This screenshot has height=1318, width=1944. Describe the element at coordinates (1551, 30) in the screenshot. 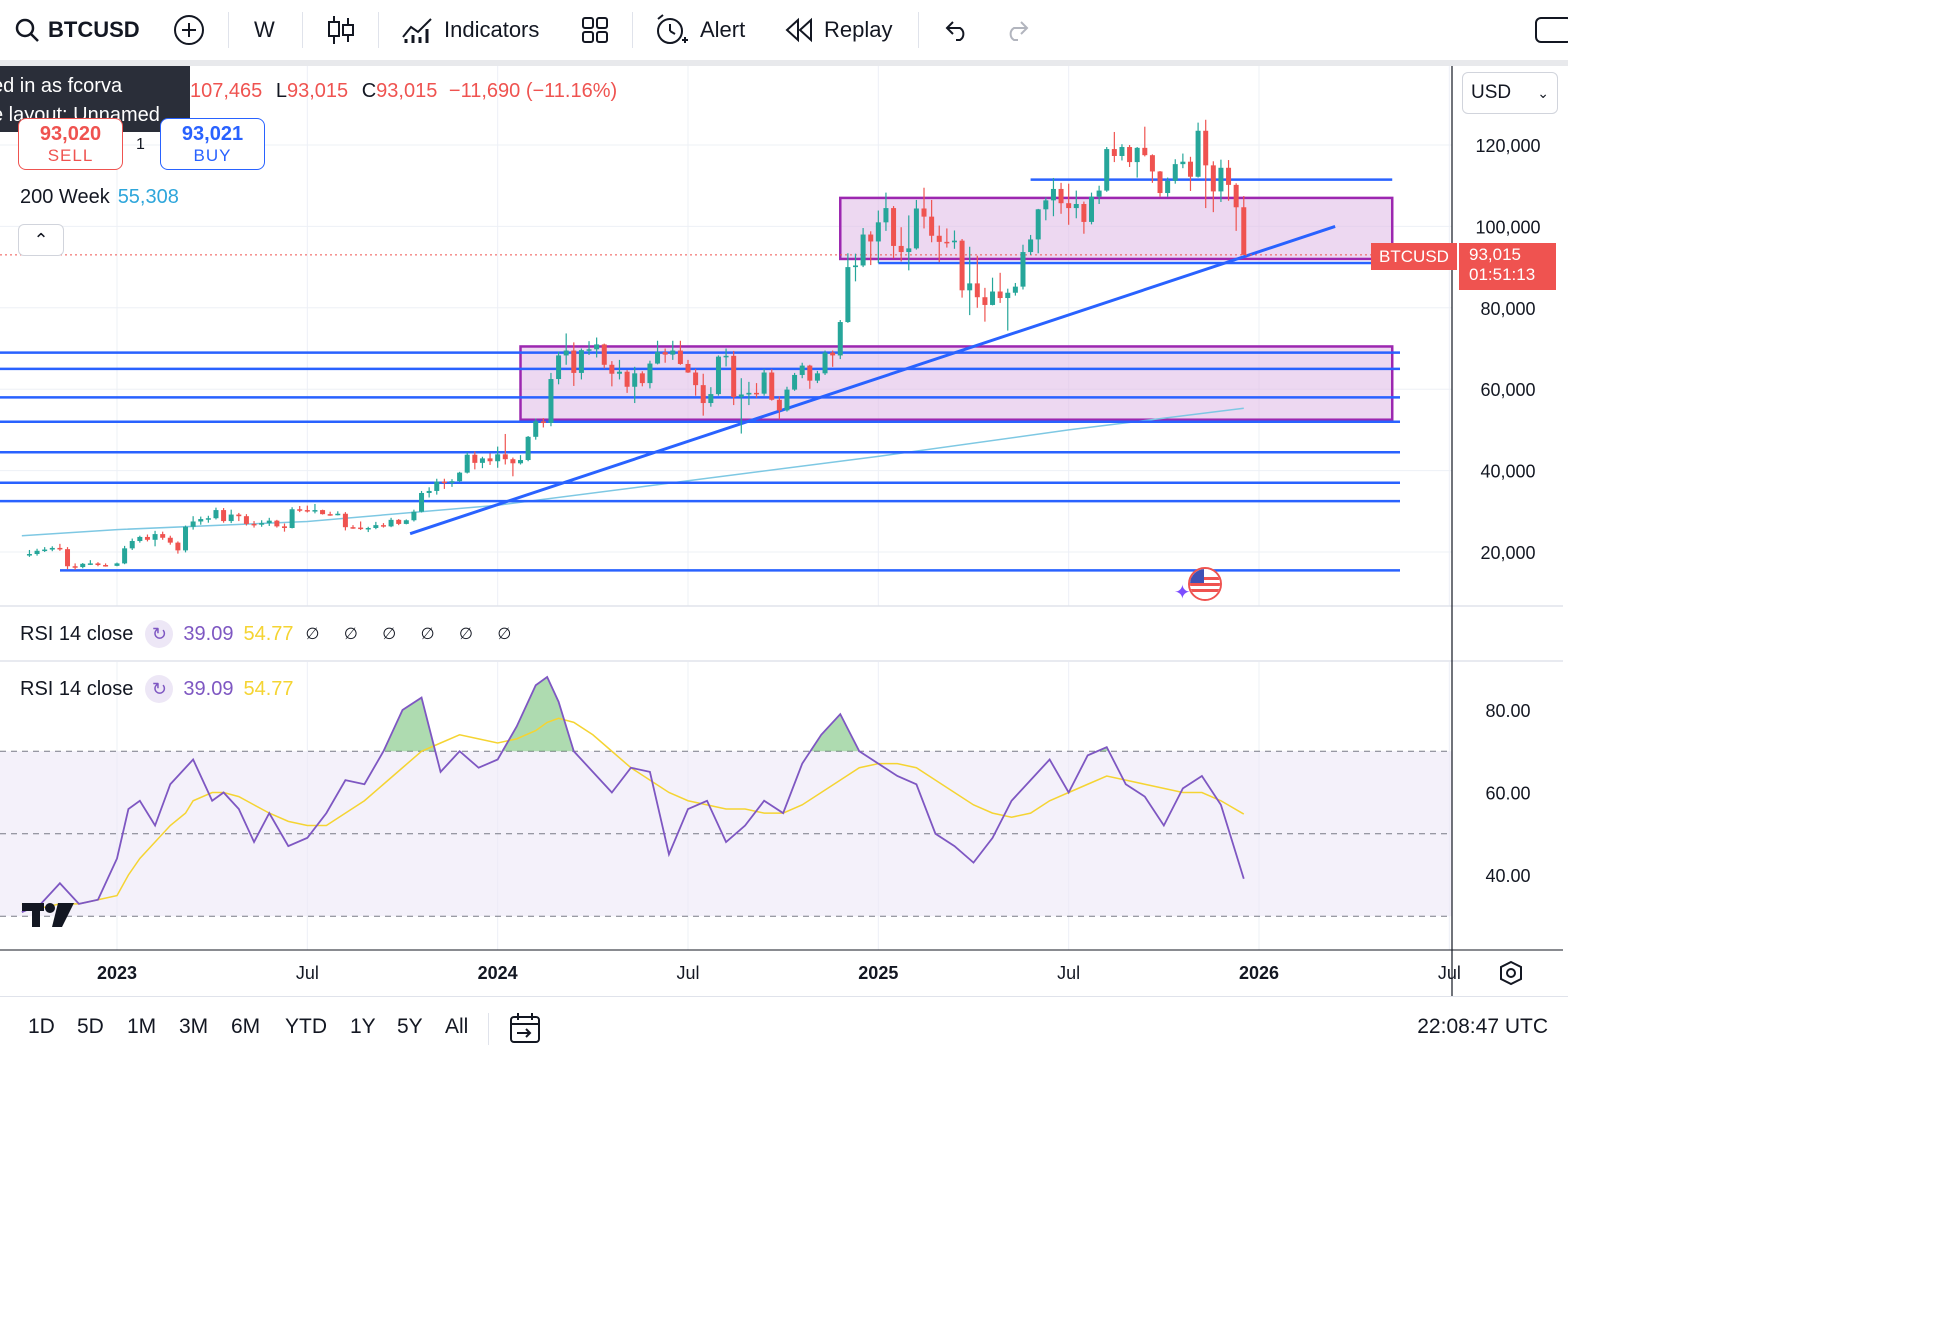

I see `layout-menu-button` at that location.